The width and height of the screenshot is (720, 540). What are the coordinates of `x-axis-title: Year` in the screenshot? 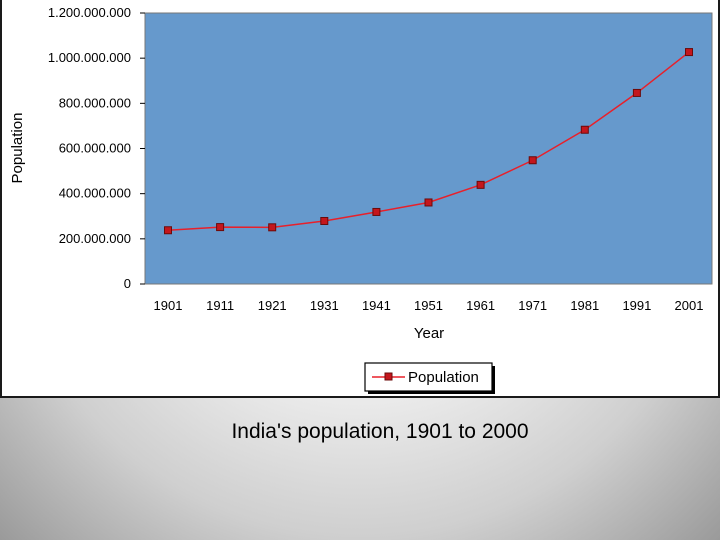 It's located at (429, 333).